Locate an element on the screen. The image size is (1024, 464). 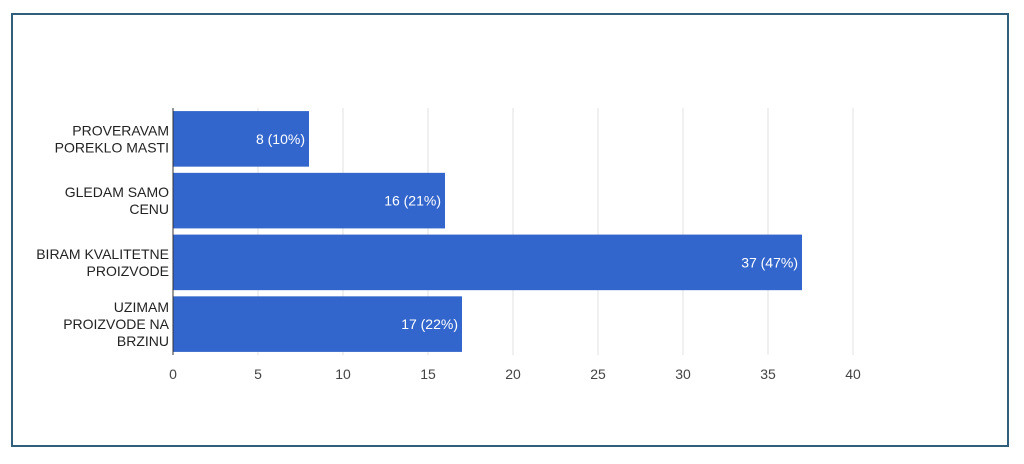
category-label-line: UZIMAM is located at coordinates (141, 307).